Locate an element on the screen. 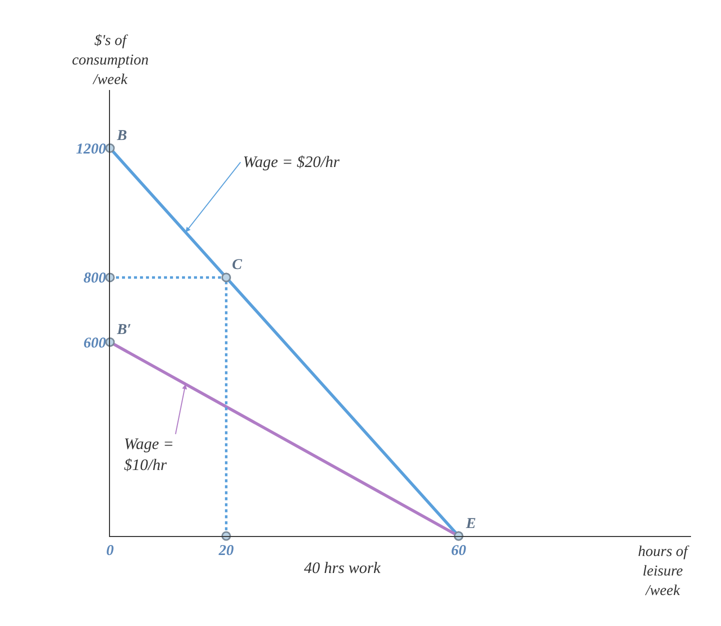 Image resolution: width=721 pixels, height=626 pixels. text: 40 hrs work is located at coordinates (343, 568).